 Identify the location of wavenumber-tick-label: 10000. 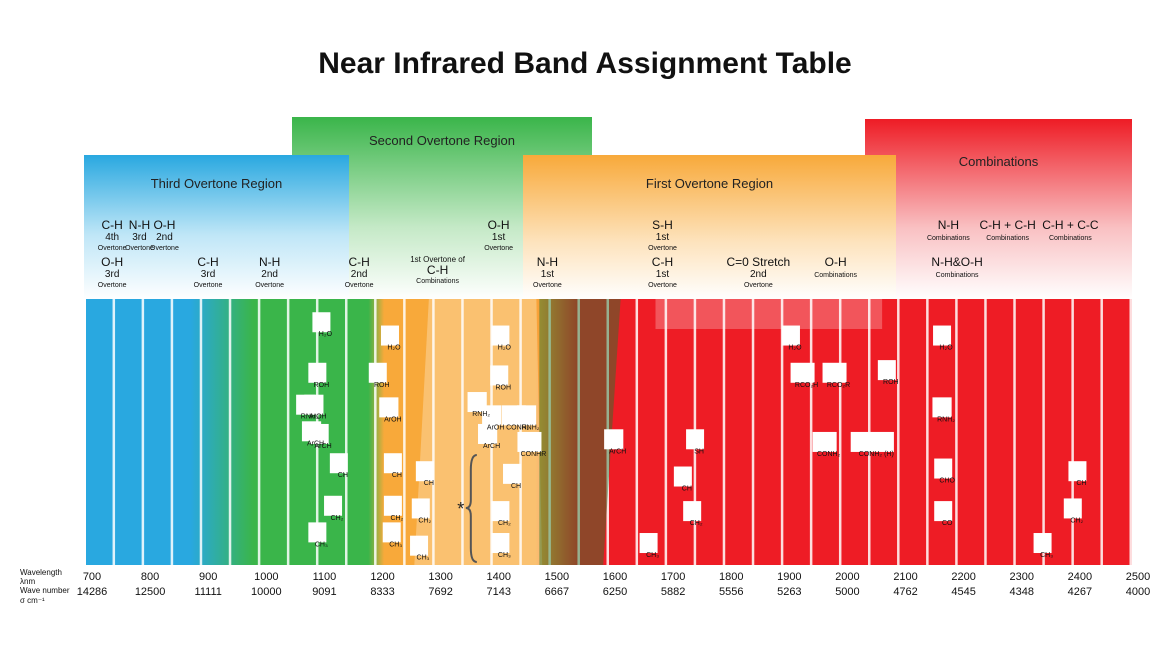
(266, 592).